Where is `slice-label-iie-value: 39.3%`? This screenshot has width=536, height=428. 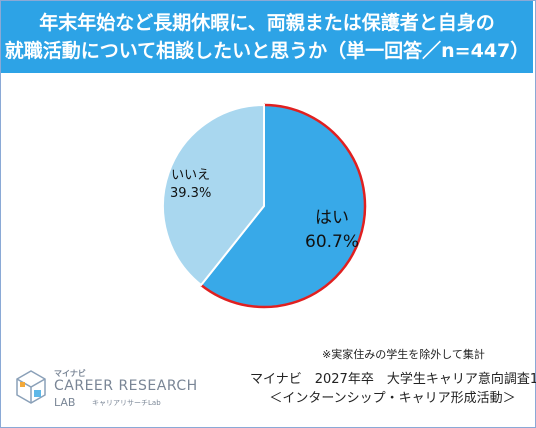
slice-label-iie-value: 39.3% is located at coordinates (191, 193).